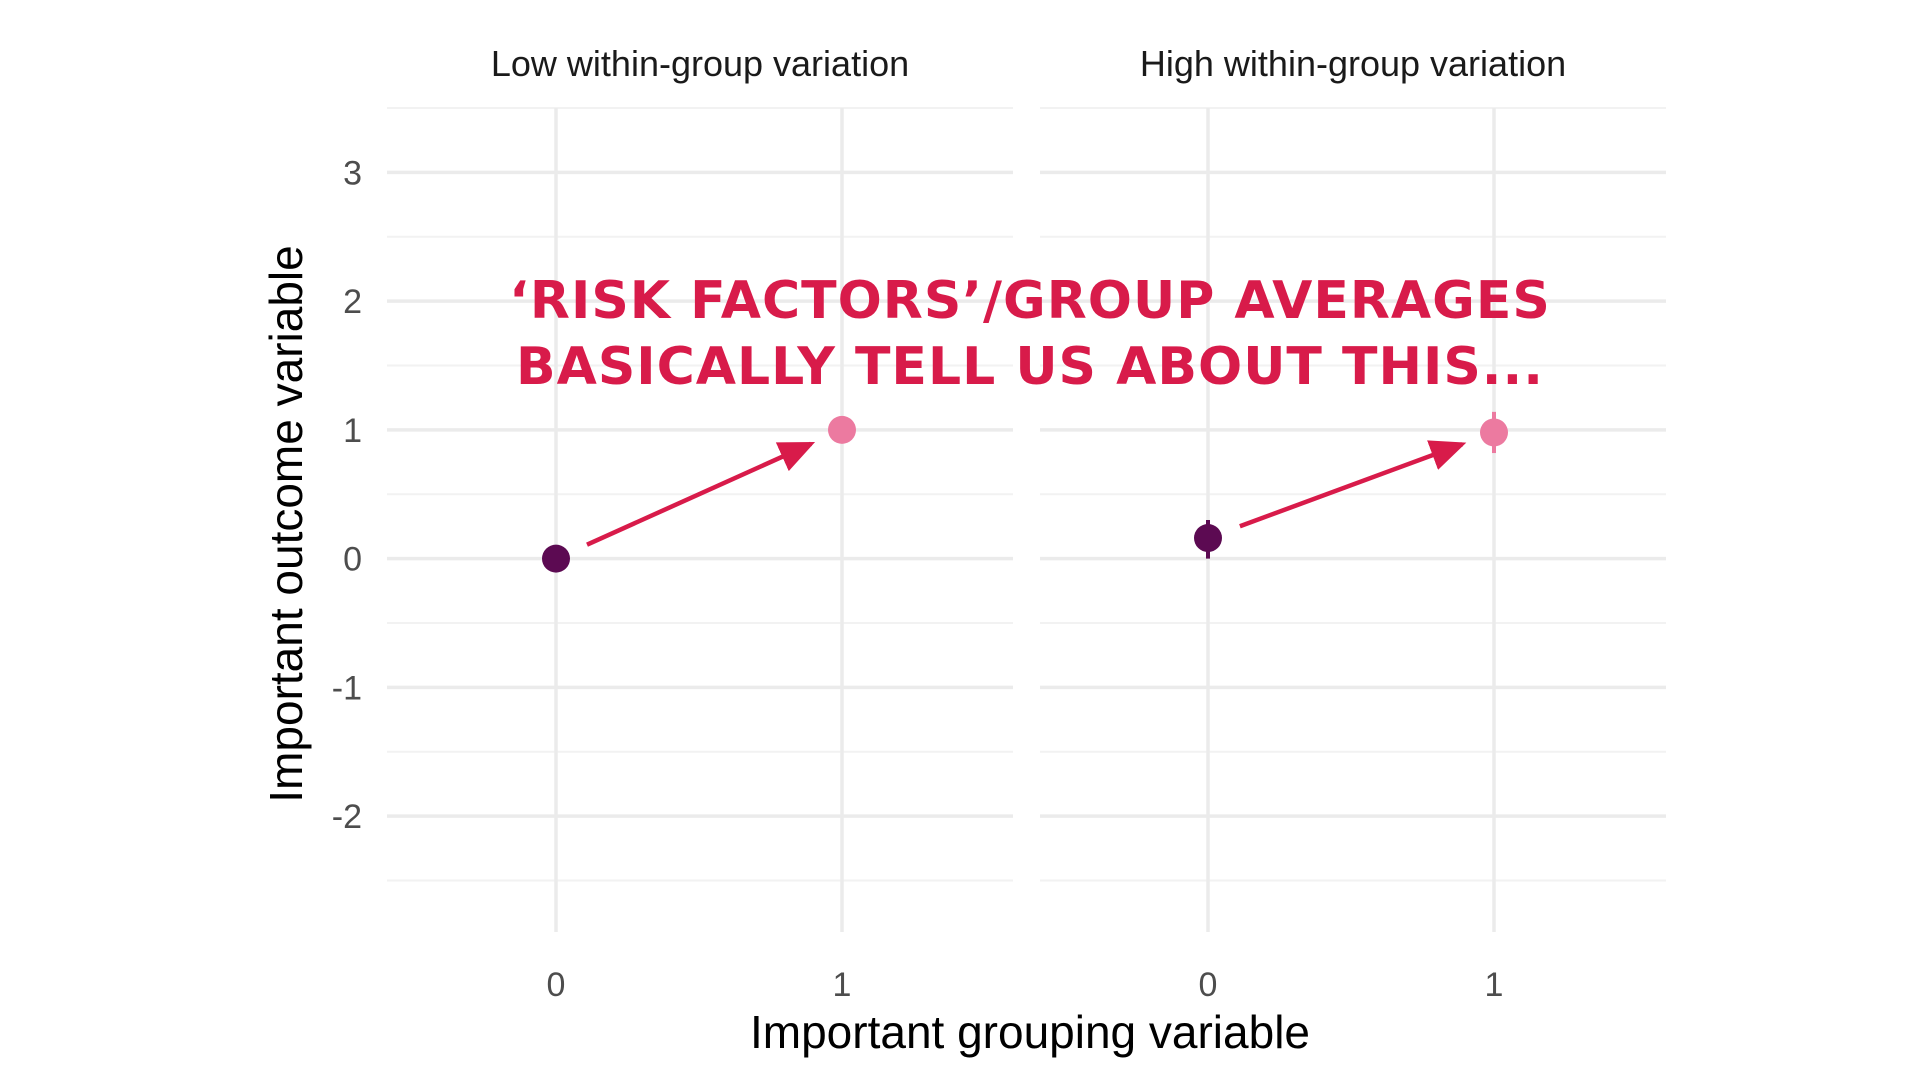 The image size is (1920, 1080). What do you see at coordinates (701, 494) in the screenshot?
I see `panel-1-arrow` at bounding box center [701, 494].